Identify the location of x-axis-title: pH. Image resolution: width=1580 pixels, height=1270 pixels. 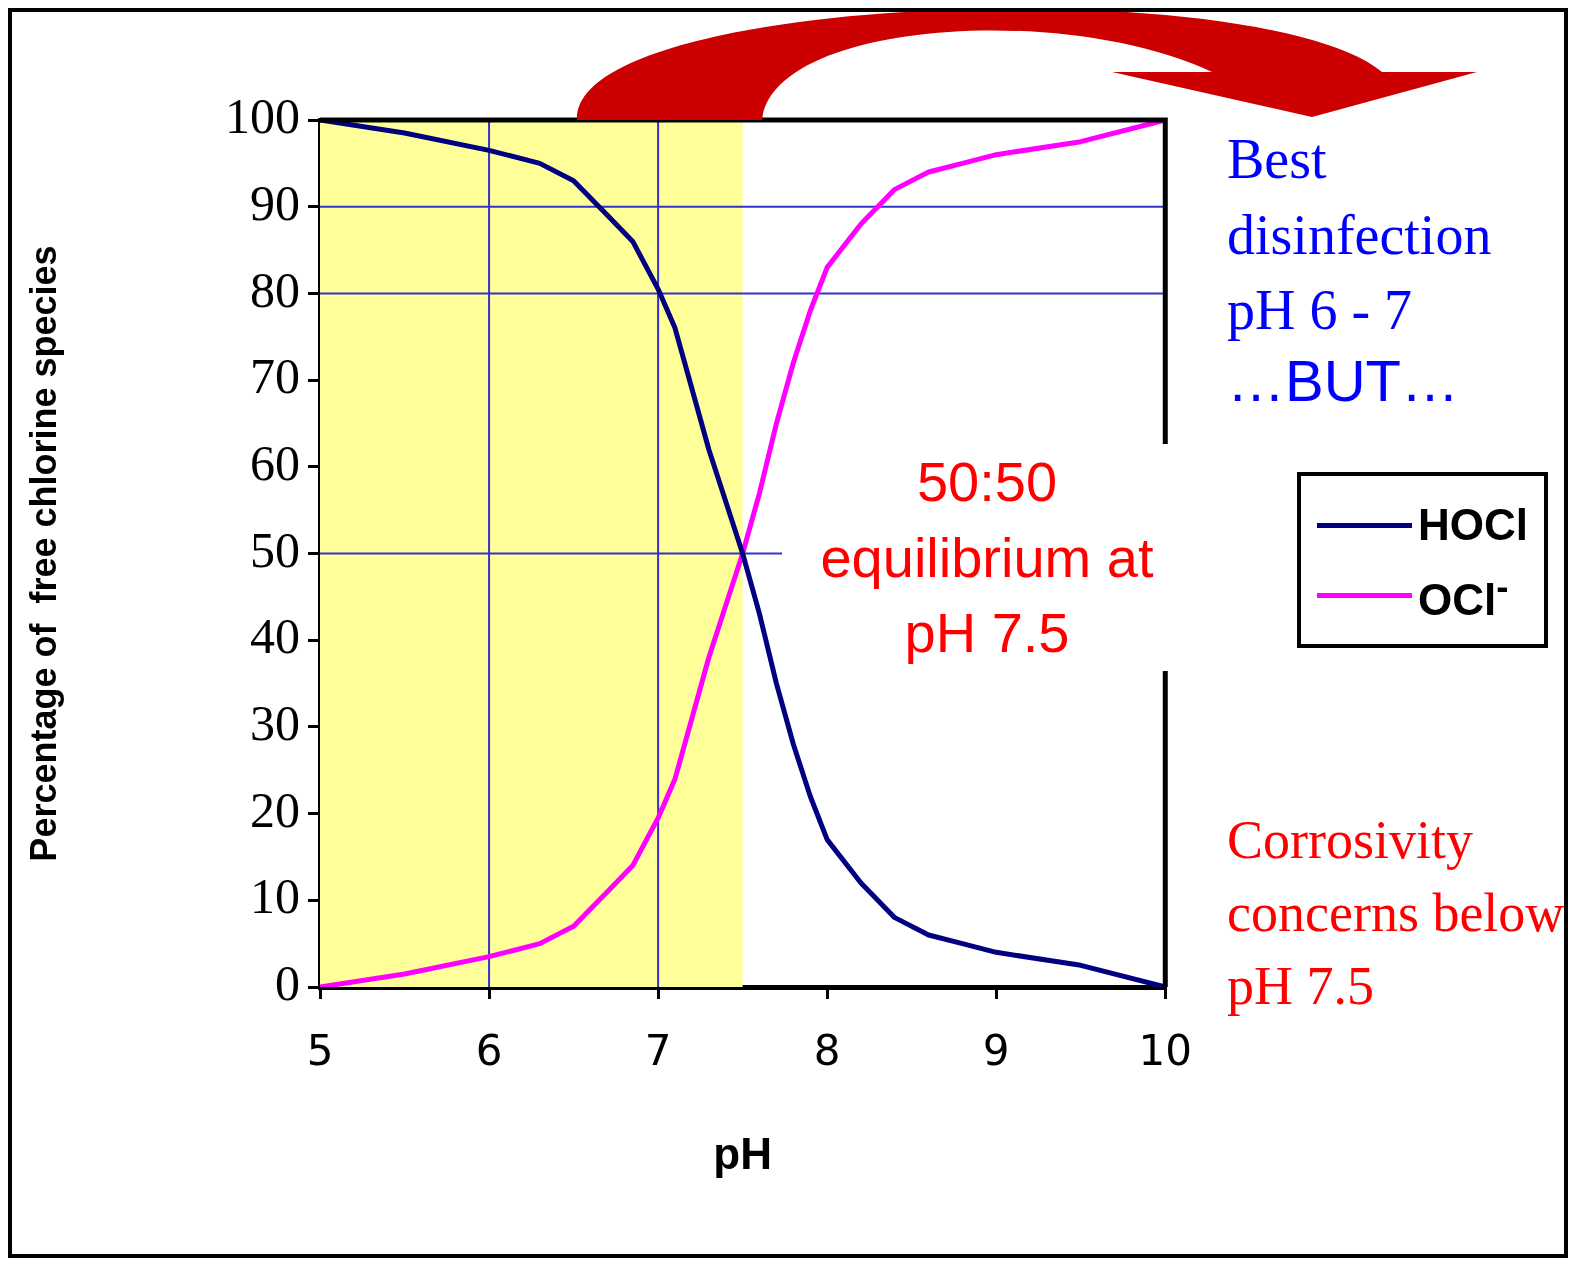
(742, 1153).